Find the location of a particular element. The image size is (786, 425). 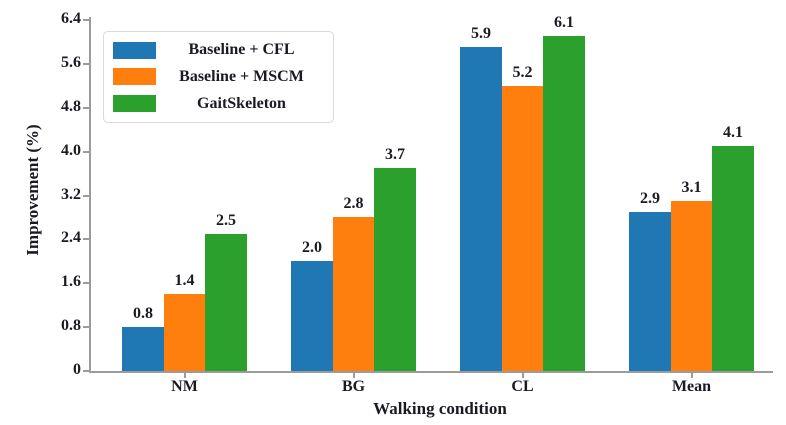

bar-value-label: 5.2 is located at coordinates (522, 72).